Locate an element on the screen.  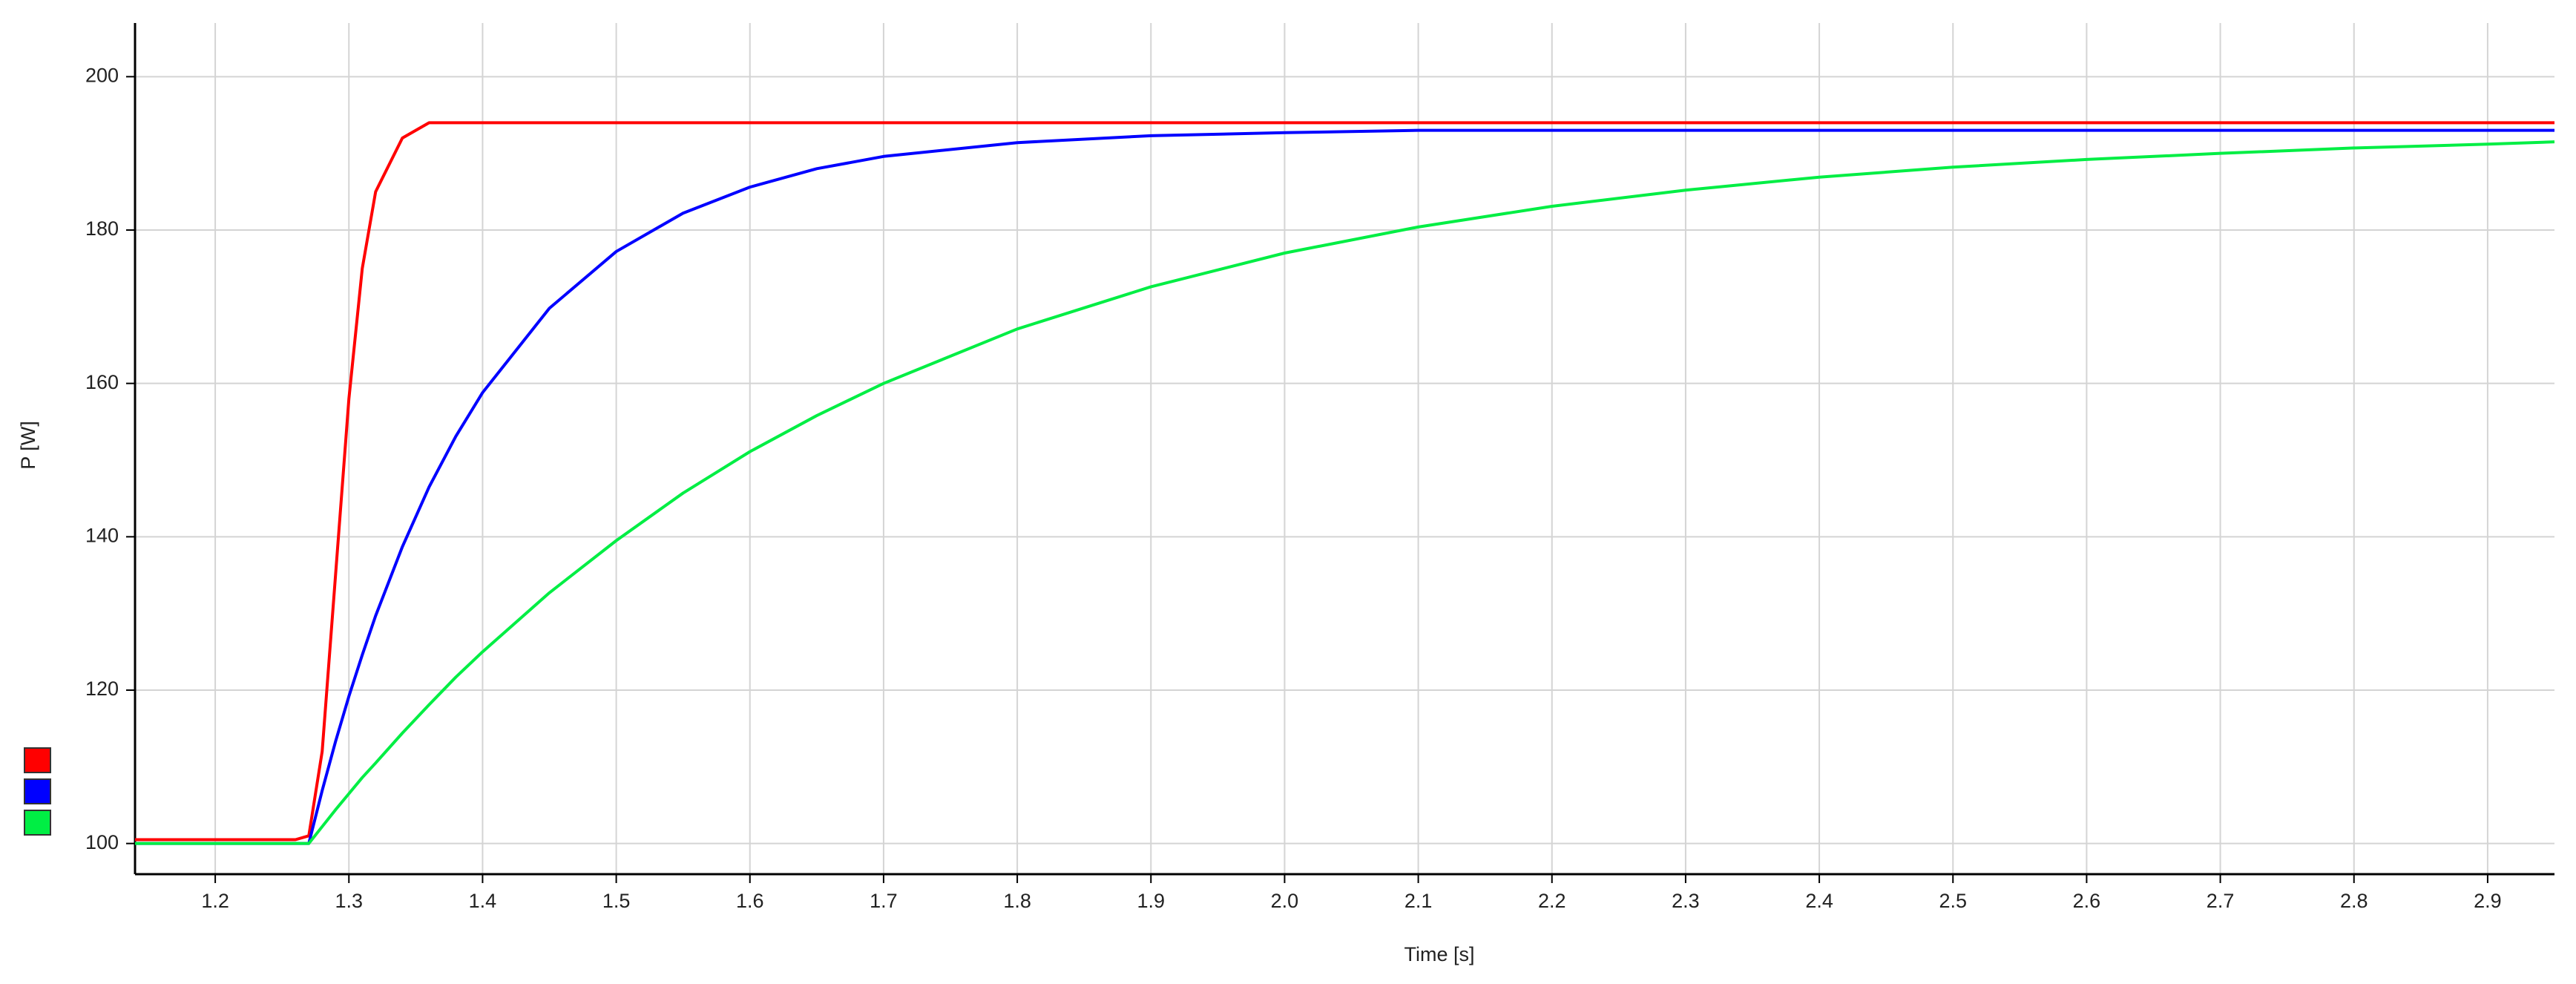
x-tick-label: 2.8 is located at coordinates (2354, 901).